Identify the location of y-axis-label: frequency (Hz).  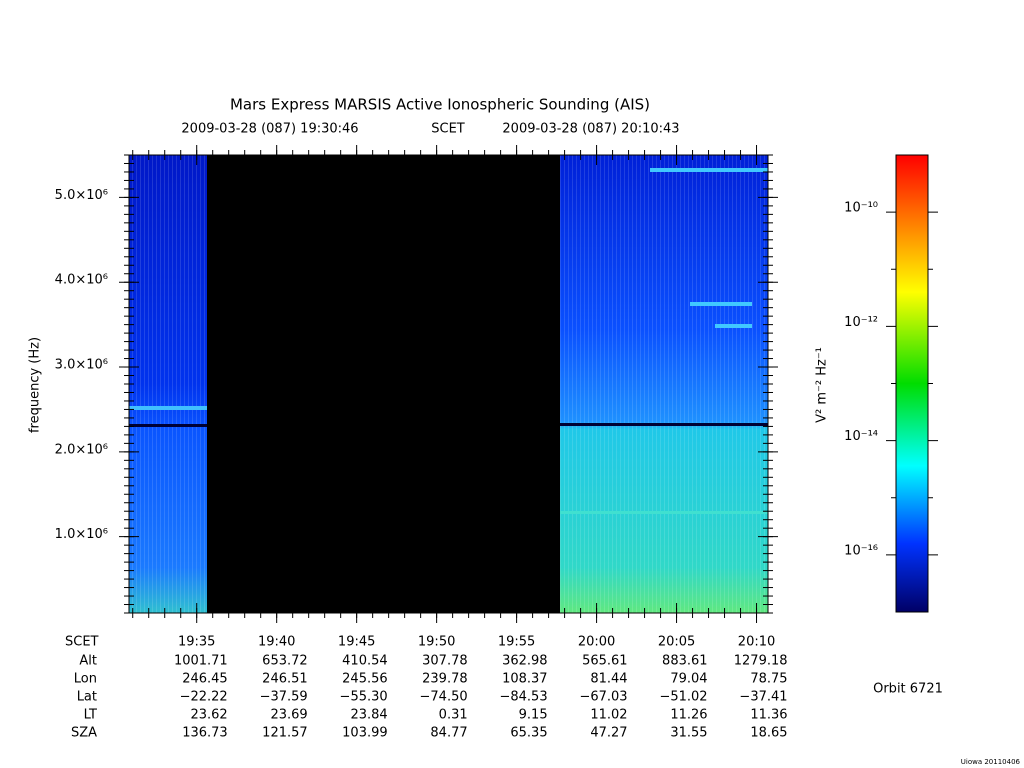
(35, 385).